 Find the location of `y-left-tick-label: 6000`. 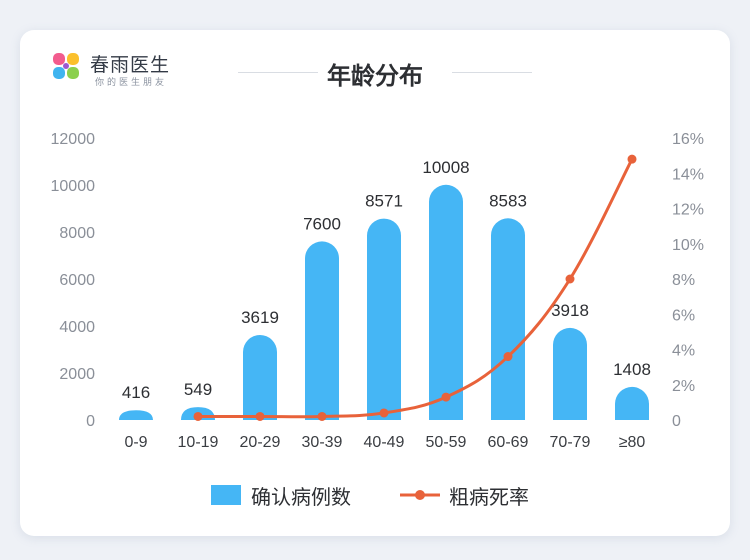

y-left-tick-label: 6000 is located at coordinates (77, 280).